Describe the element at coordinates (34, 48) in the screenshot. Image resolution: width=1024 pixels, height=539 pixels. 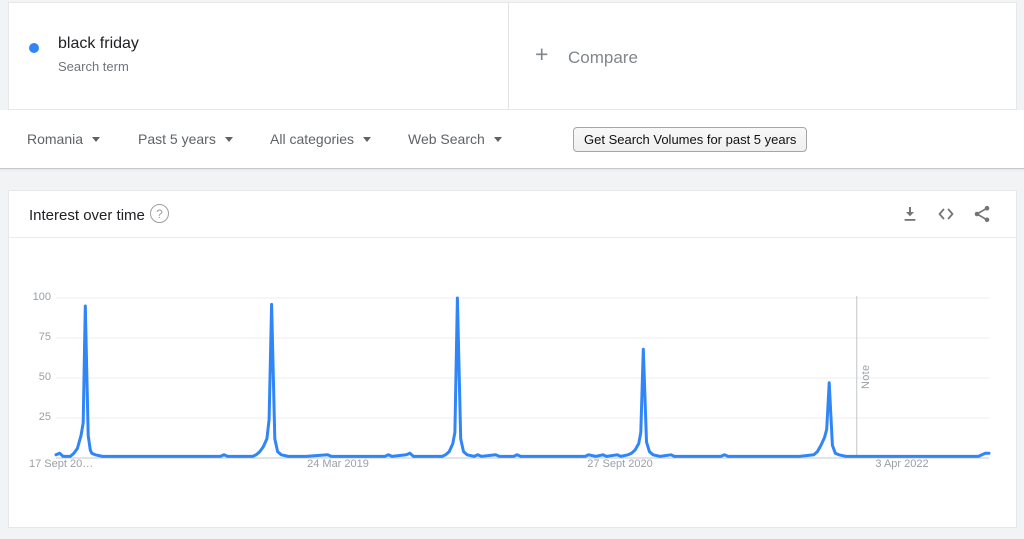
I see `series-color-dot-icon` at that location.